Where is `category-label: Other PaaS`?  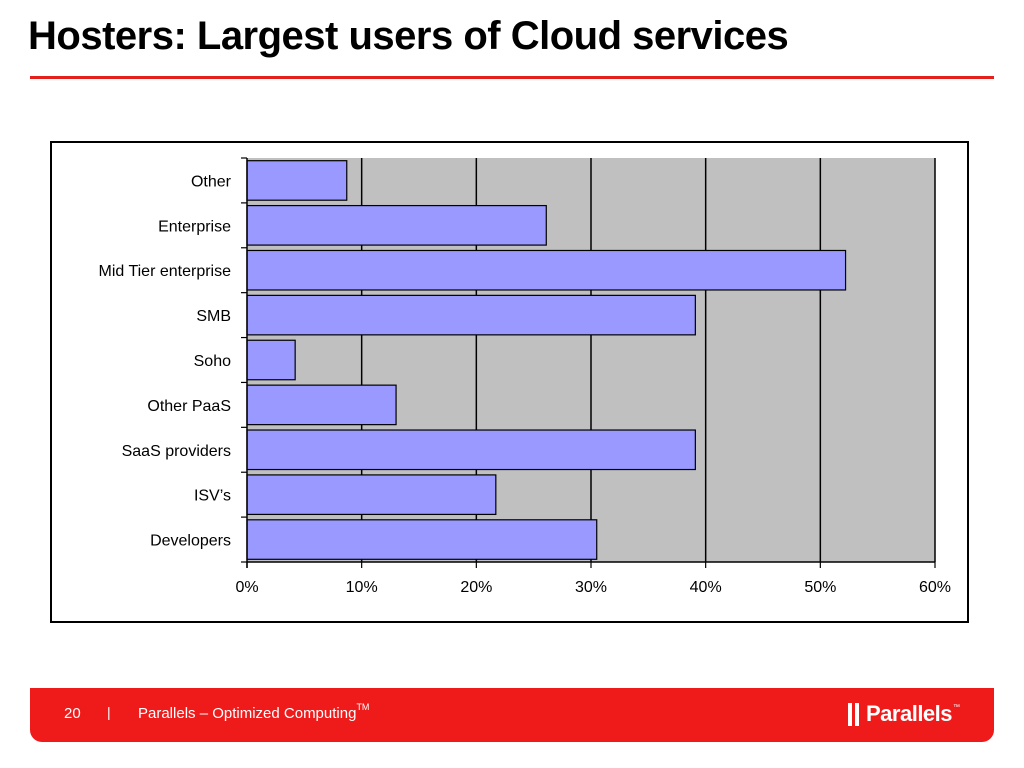 category-label: Other PaaS is located at coordinates (189, 406).